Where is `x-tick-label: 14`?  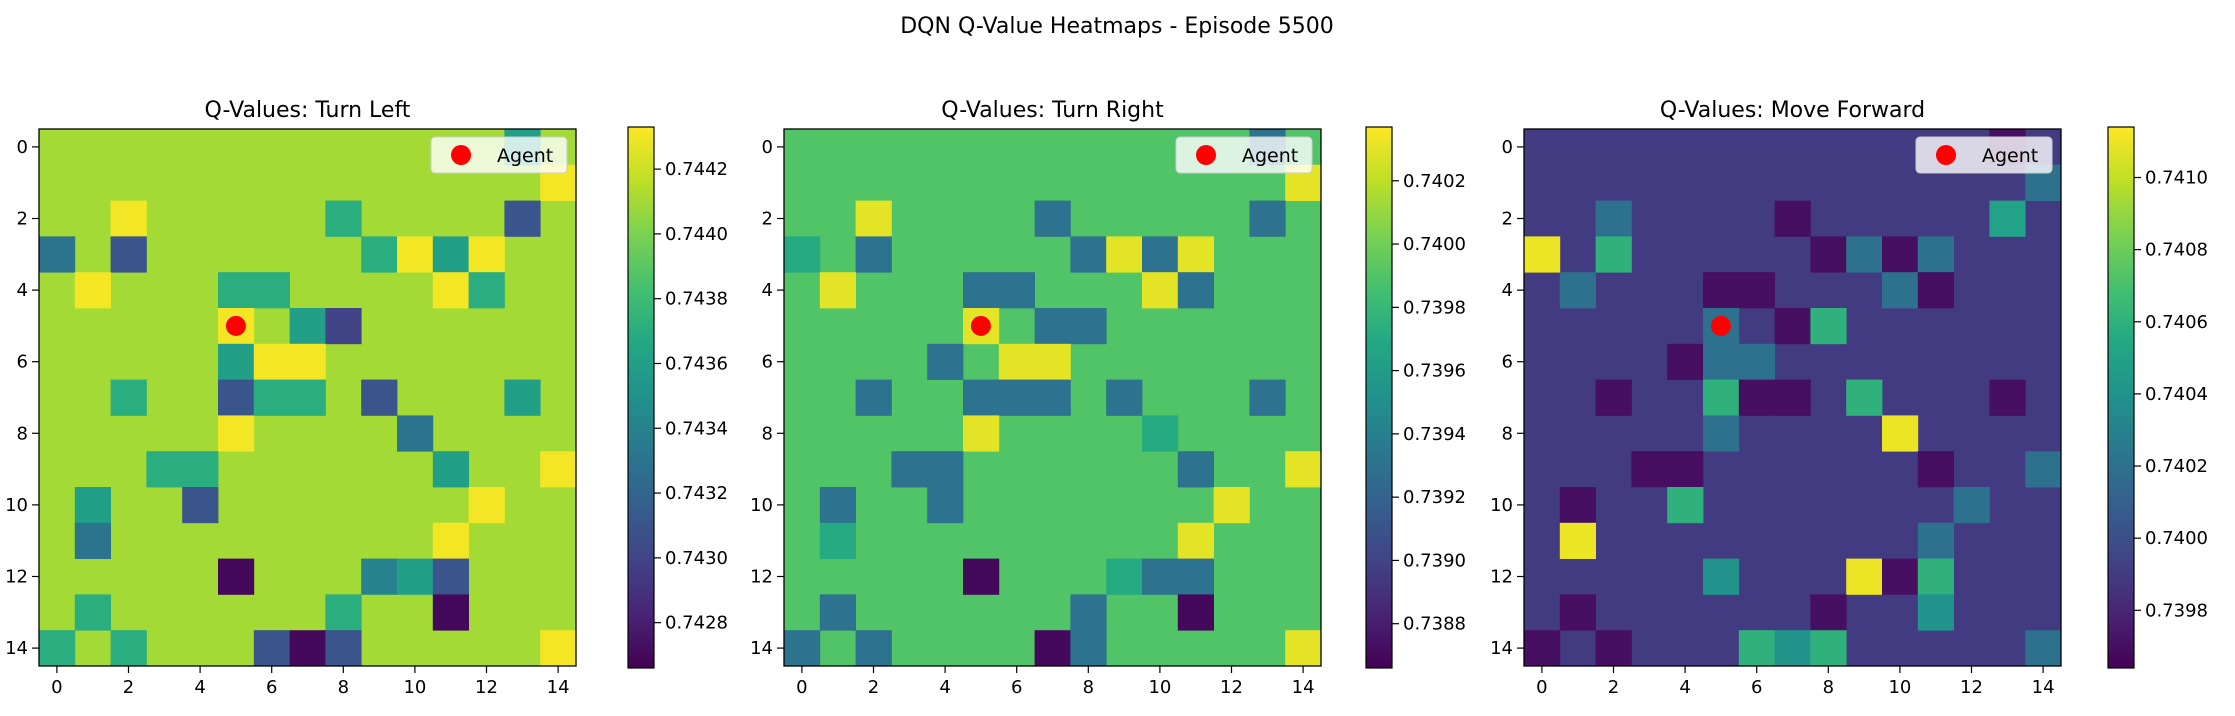
x-tick-label: 14 is located at coordinates (2043, 687).